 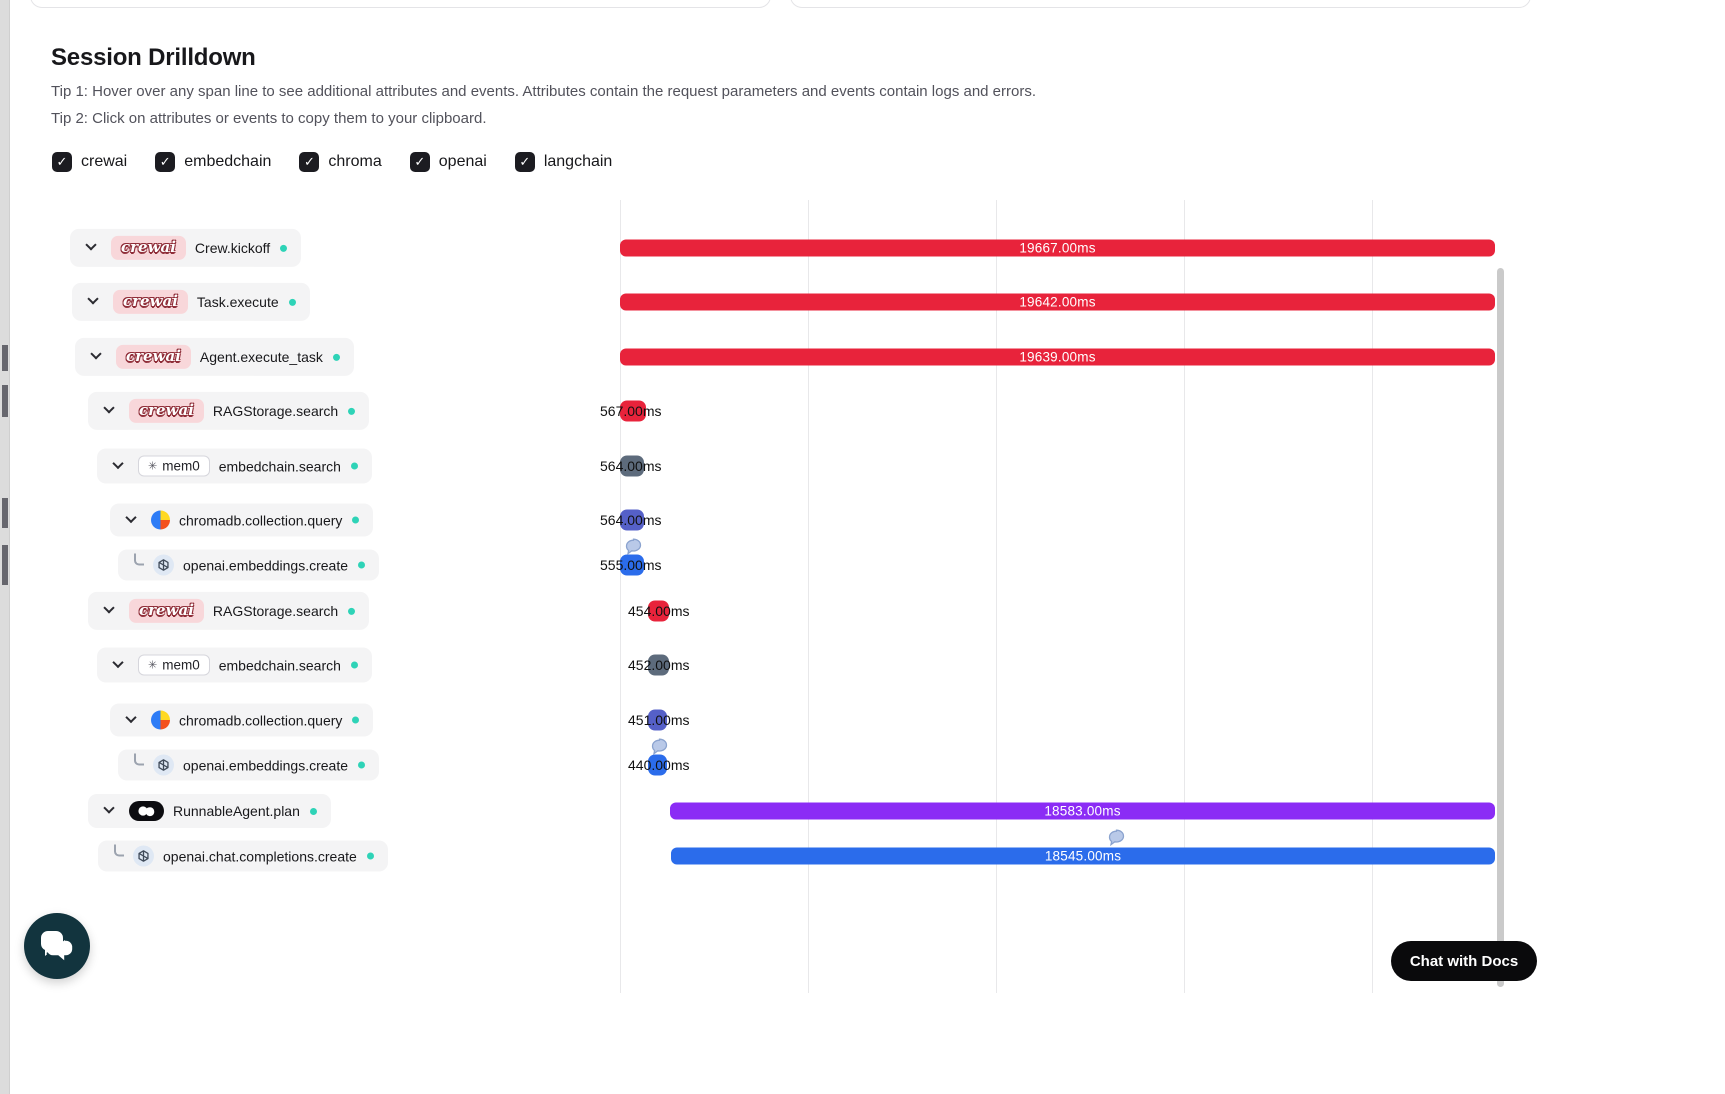 I want to click on span-bar: 19642.00ms, so click(x=1057, y=302).